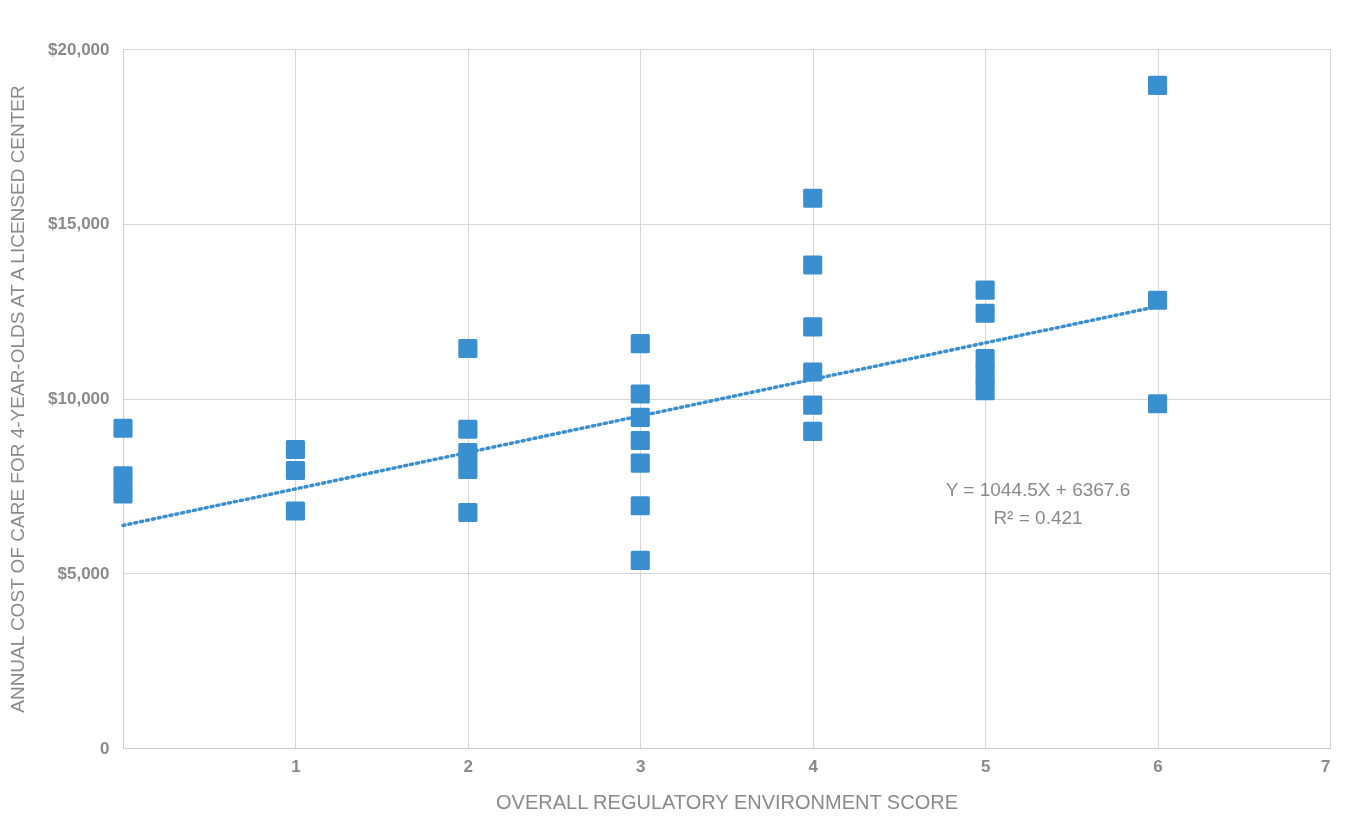 This screenshot has width=1346, height=820. I want to click on annotation: Y = 1044.5X + 6367.6, so click(1038, 489).